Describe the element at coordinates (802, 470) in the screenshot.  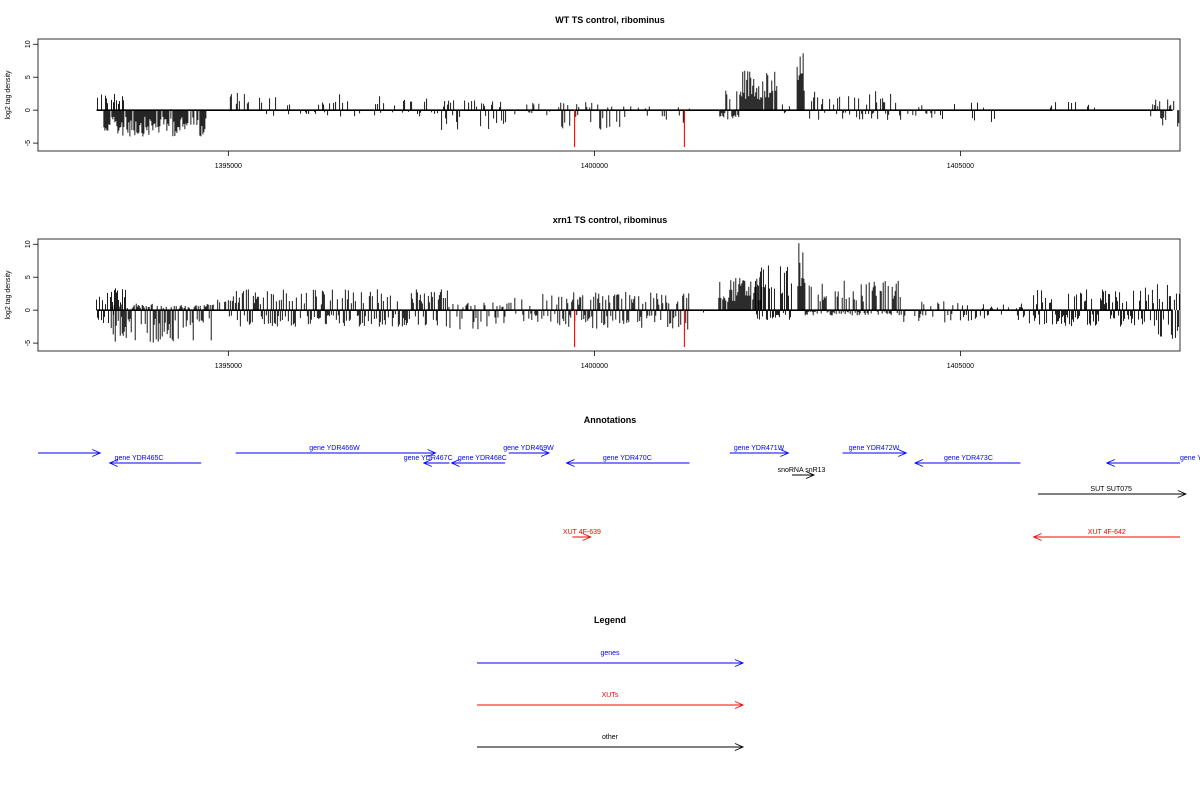
I see `feature-label: snoRNA snR13` at that location.